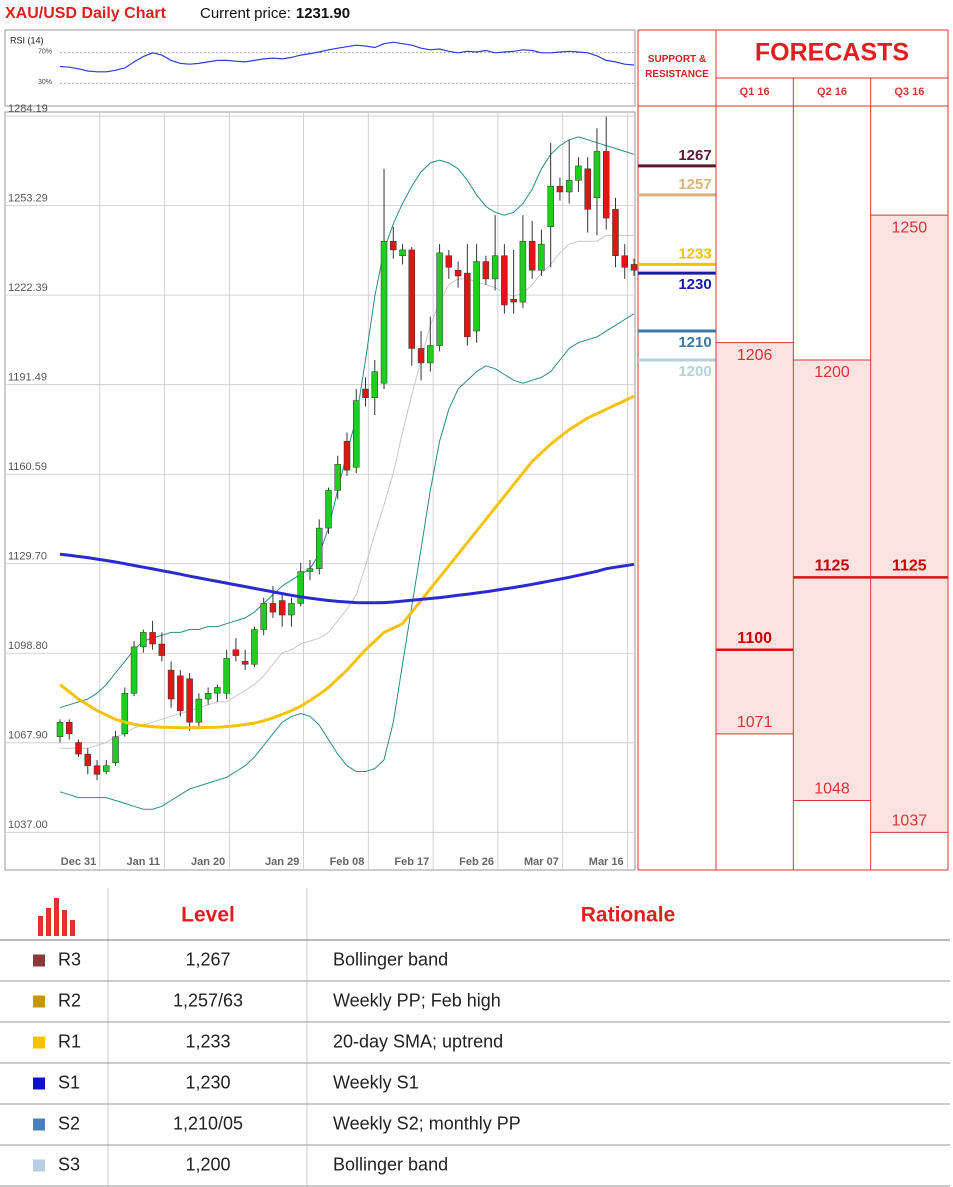  I want to click on forecast-high-label: 1206, so click(755, 355).